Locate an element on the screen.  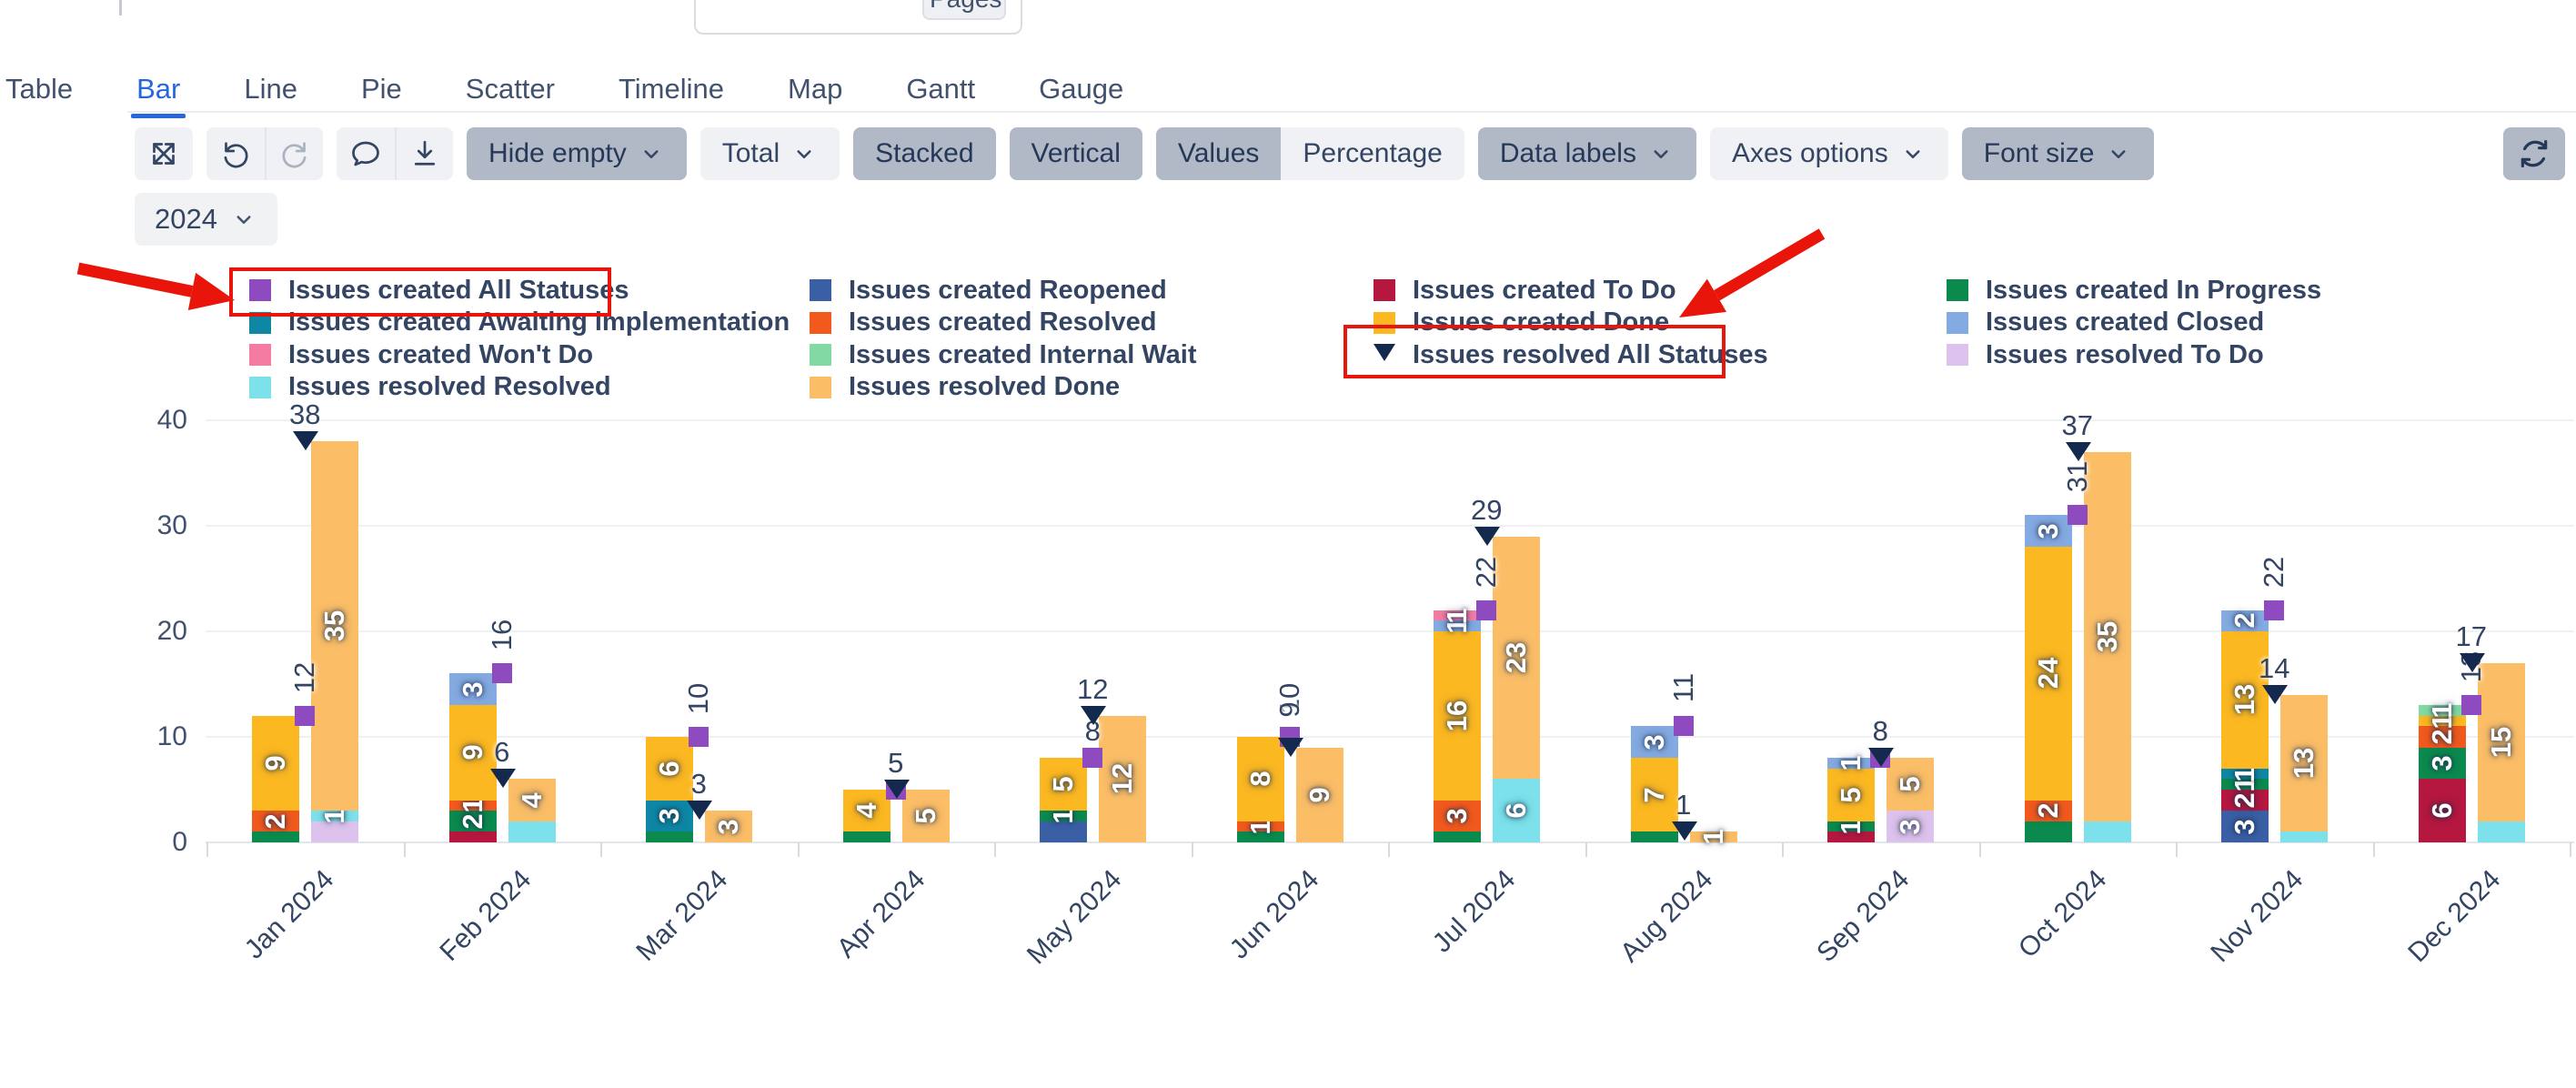
toolbar-button-hide-empty: Hide empty is located at coordinates (577, 153).